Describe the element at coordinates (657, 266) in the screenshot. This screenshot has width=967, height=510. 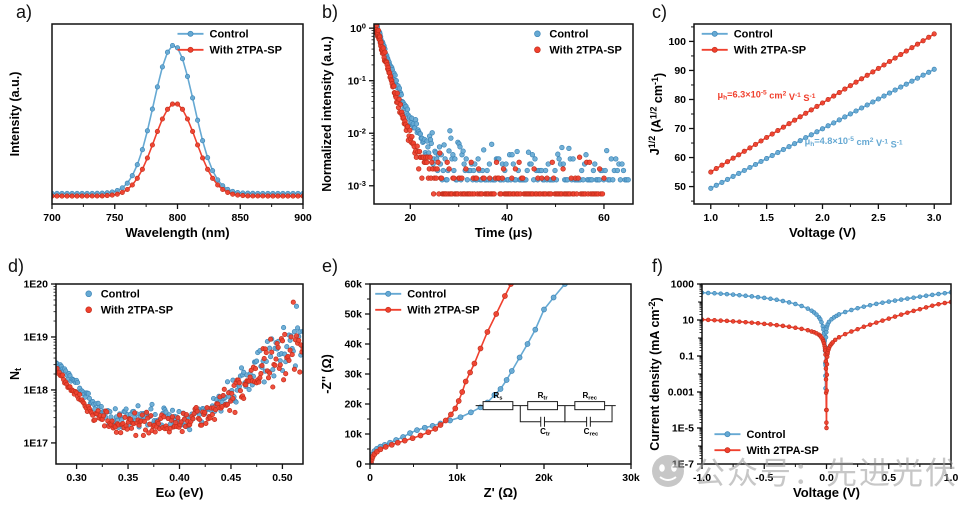
I see `panel-label-f: f)` at that location.